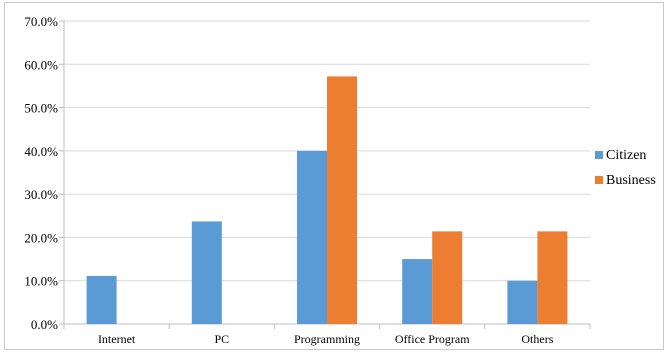 Image resolution: width=670 pixels, height=354 pixels. I want to click on x-category-label: Office Program, so click(432, 339).